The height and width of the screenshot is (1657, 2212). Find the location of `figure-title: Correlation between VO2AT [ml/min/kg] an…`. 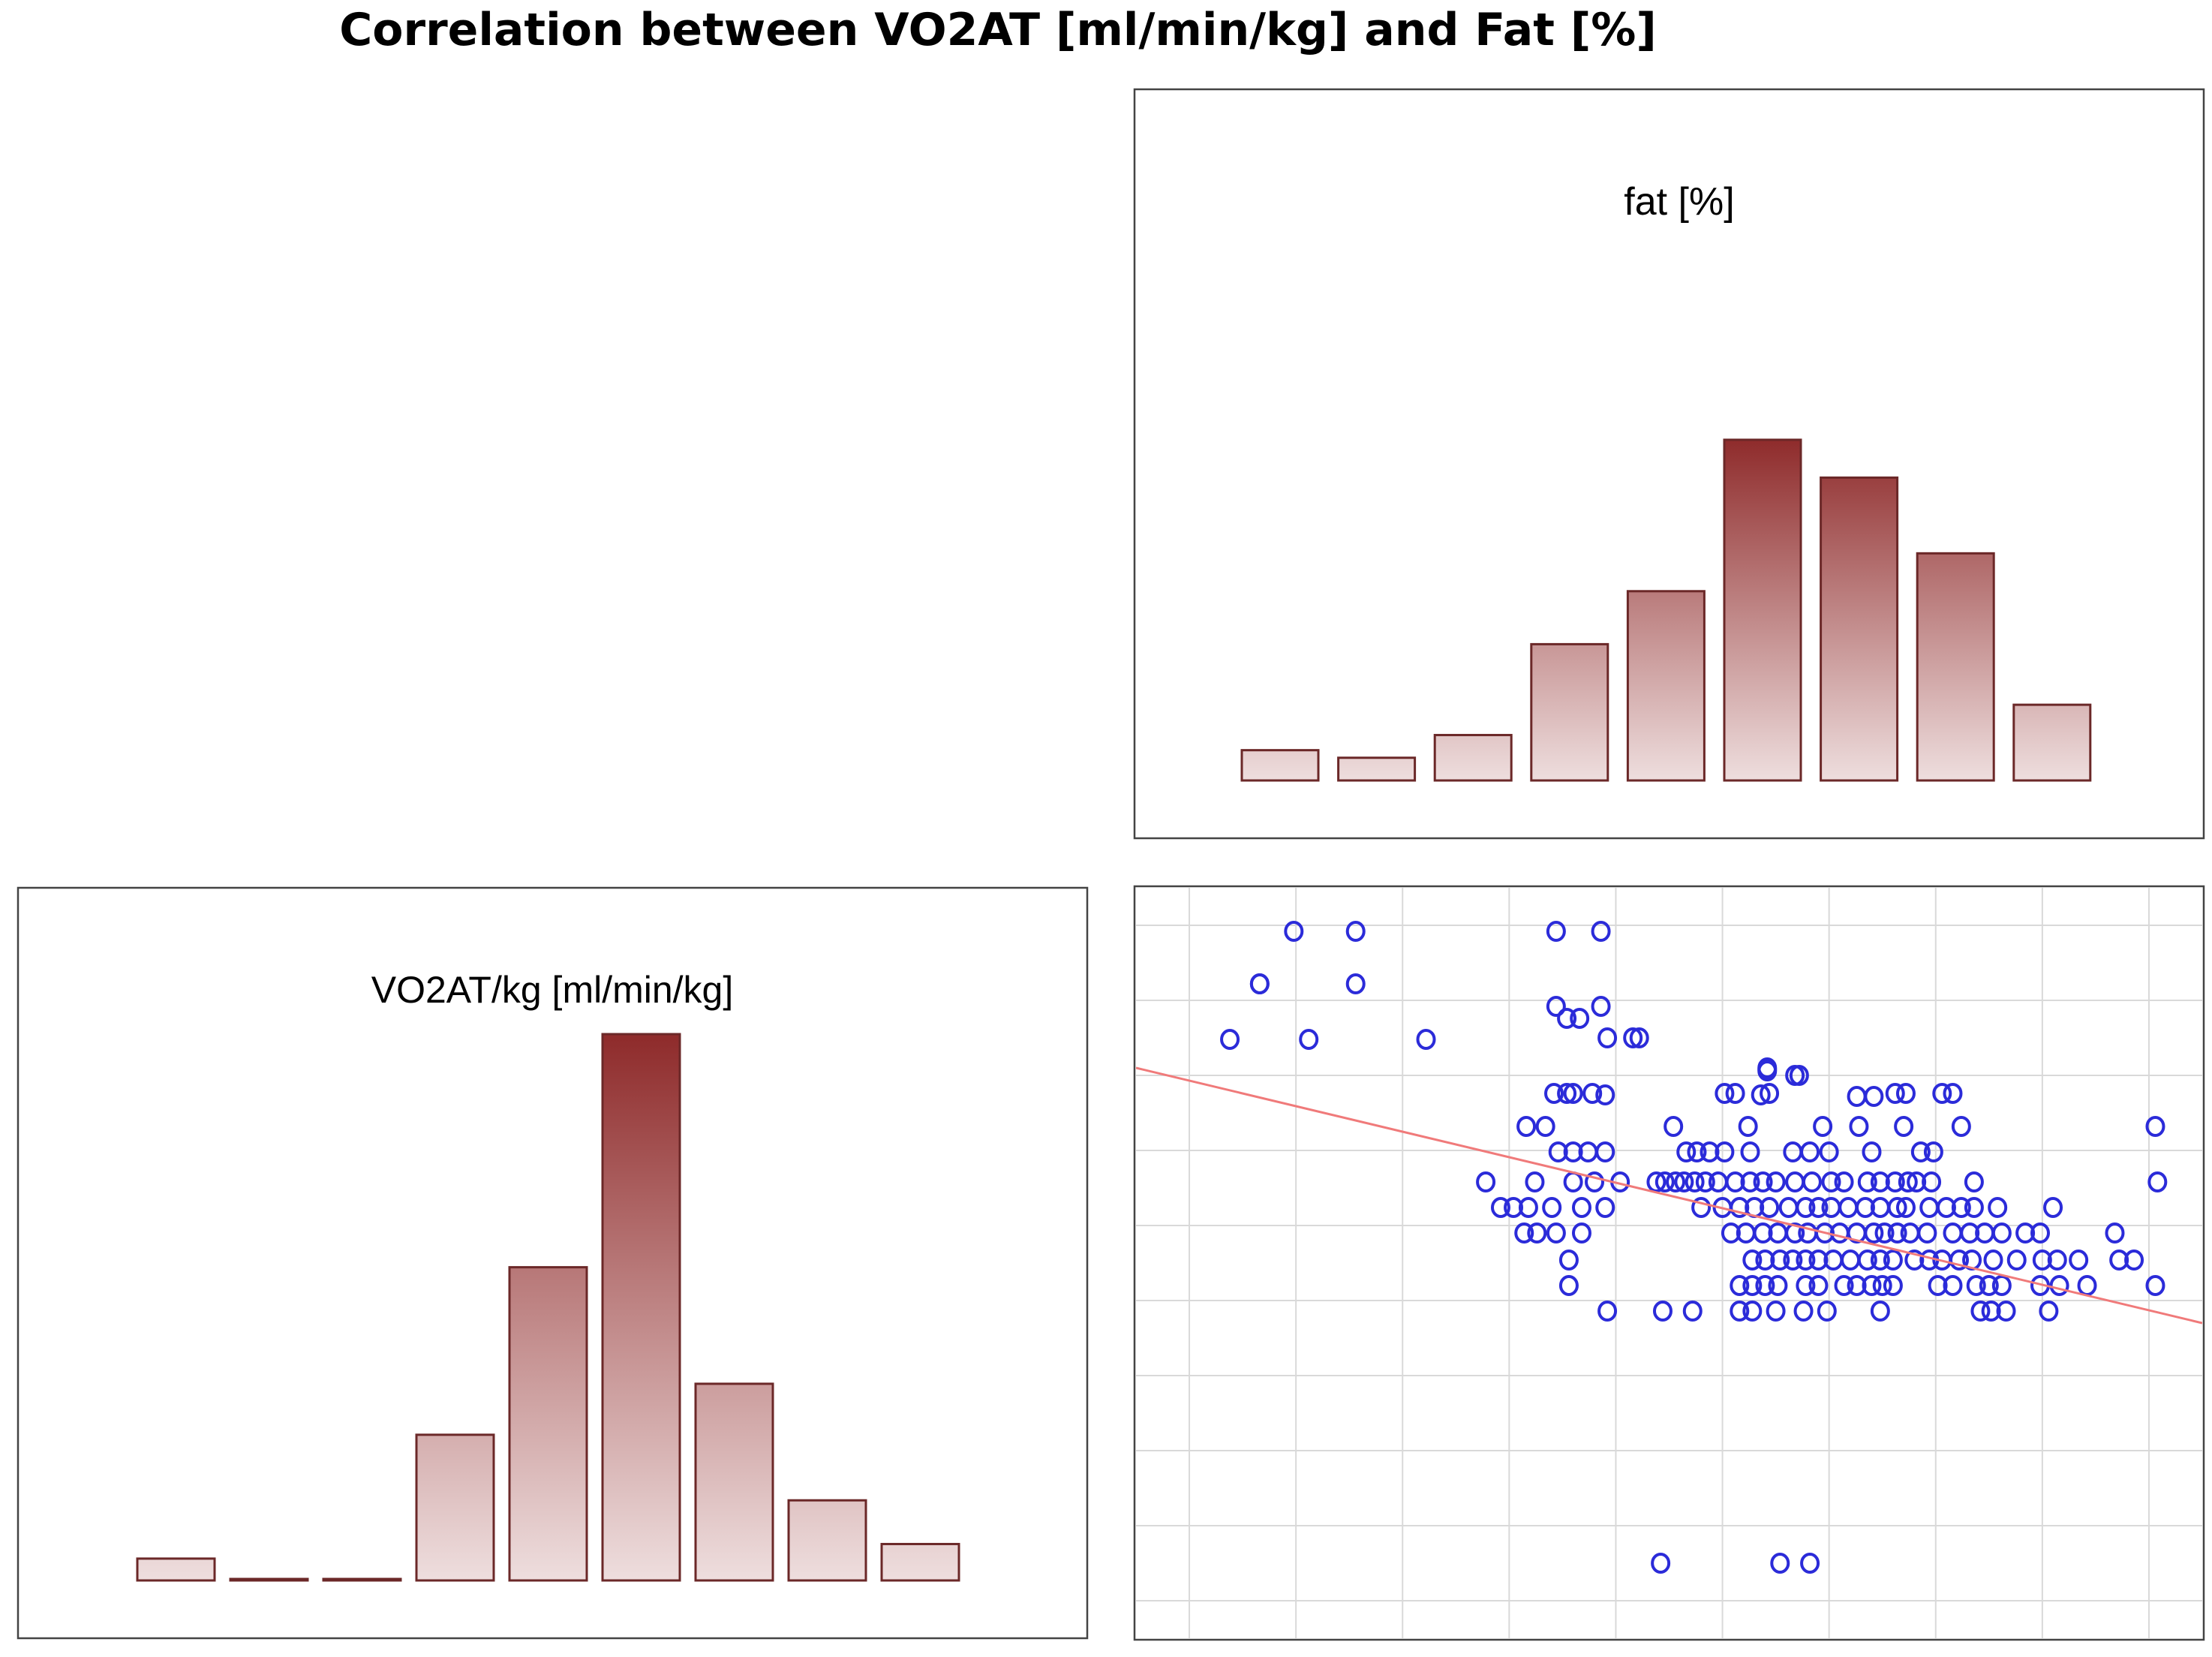

figure-title: Correlation between VO2AT [ml/min/kg] an… is located at coordinates (998, 30).